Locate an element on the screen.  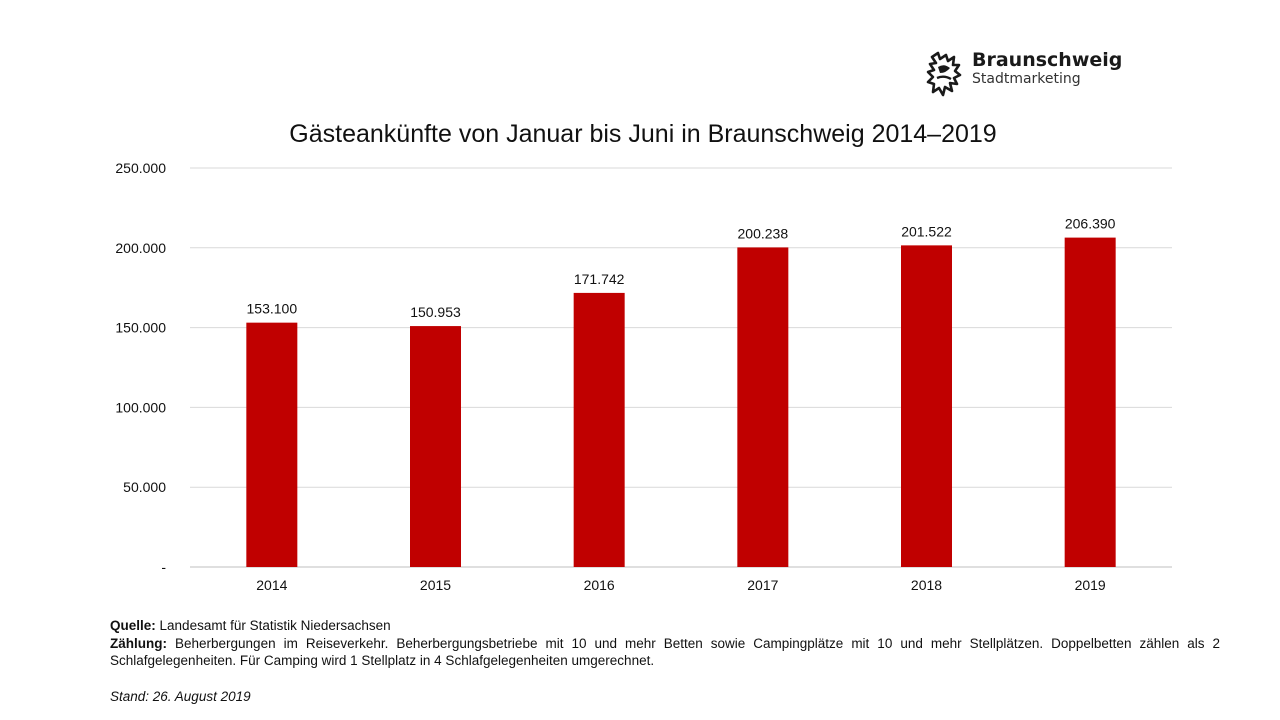
data-label: 206.390 is located at coordinates (1090, 224).